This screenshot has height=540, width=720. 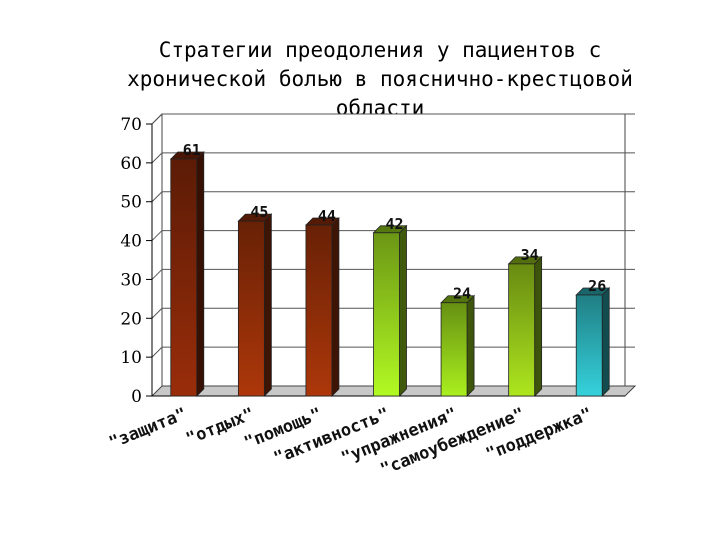 What do you see at coordinates (147, 428) in the screenshot?
I see `x-tick-label: "защита"` at bounding box center [147, 428].